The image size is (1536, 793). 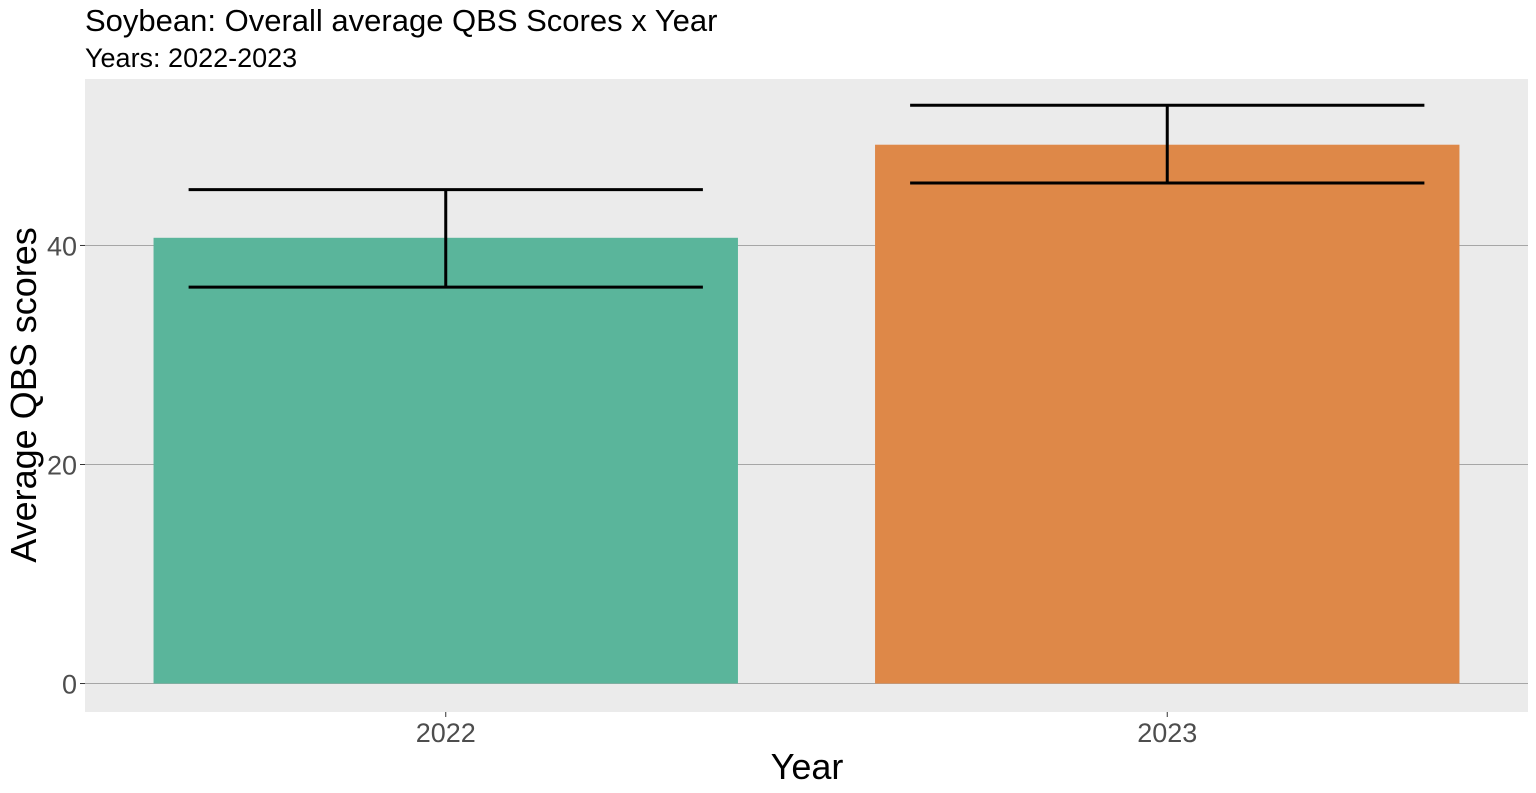 What do you see at coordinates (446, 733) in the screenshot?
I see `x-tick-label: 2022` at bounding box center [446, 733].